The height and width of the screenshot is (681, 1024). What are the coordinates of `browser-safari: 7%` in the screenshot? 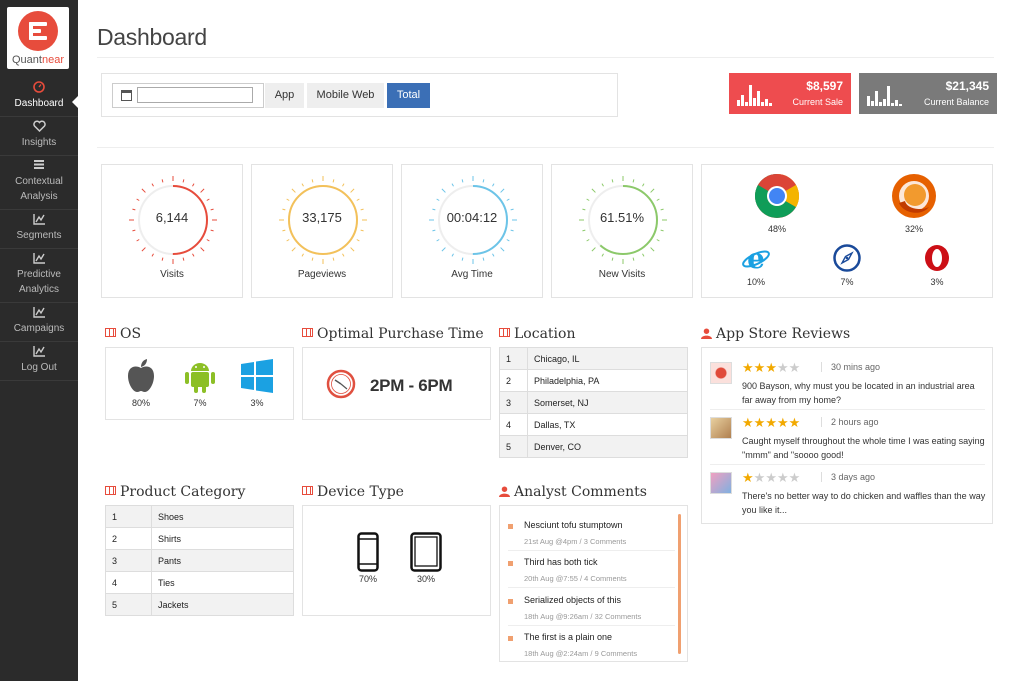 It's located at (847, 265).